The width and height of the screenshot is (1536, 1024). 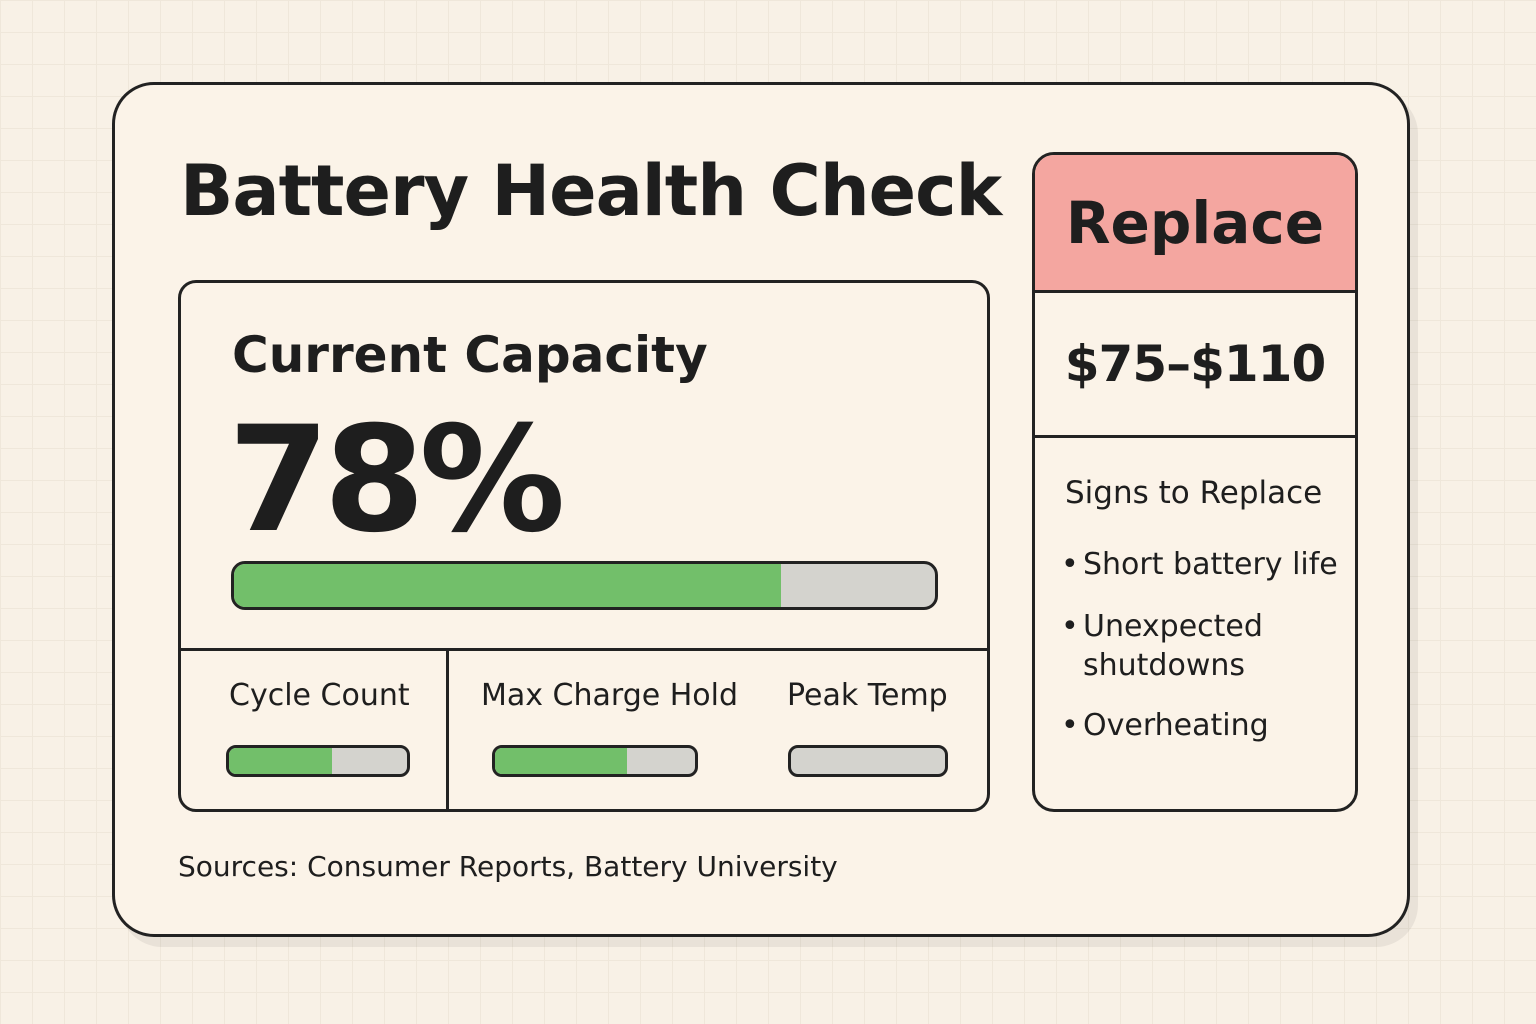 What do you see at coordinates (507, 585) in the screenshot?
I see `capacity-fill` at bounding box center [507, 585].